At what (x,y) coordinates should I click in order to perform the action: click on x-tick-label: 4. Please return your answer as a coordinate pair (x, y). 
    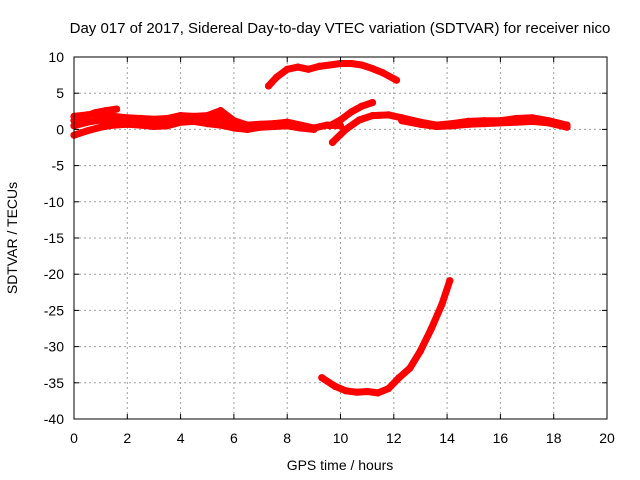
    Looking at the image, I should click on (181, 438).